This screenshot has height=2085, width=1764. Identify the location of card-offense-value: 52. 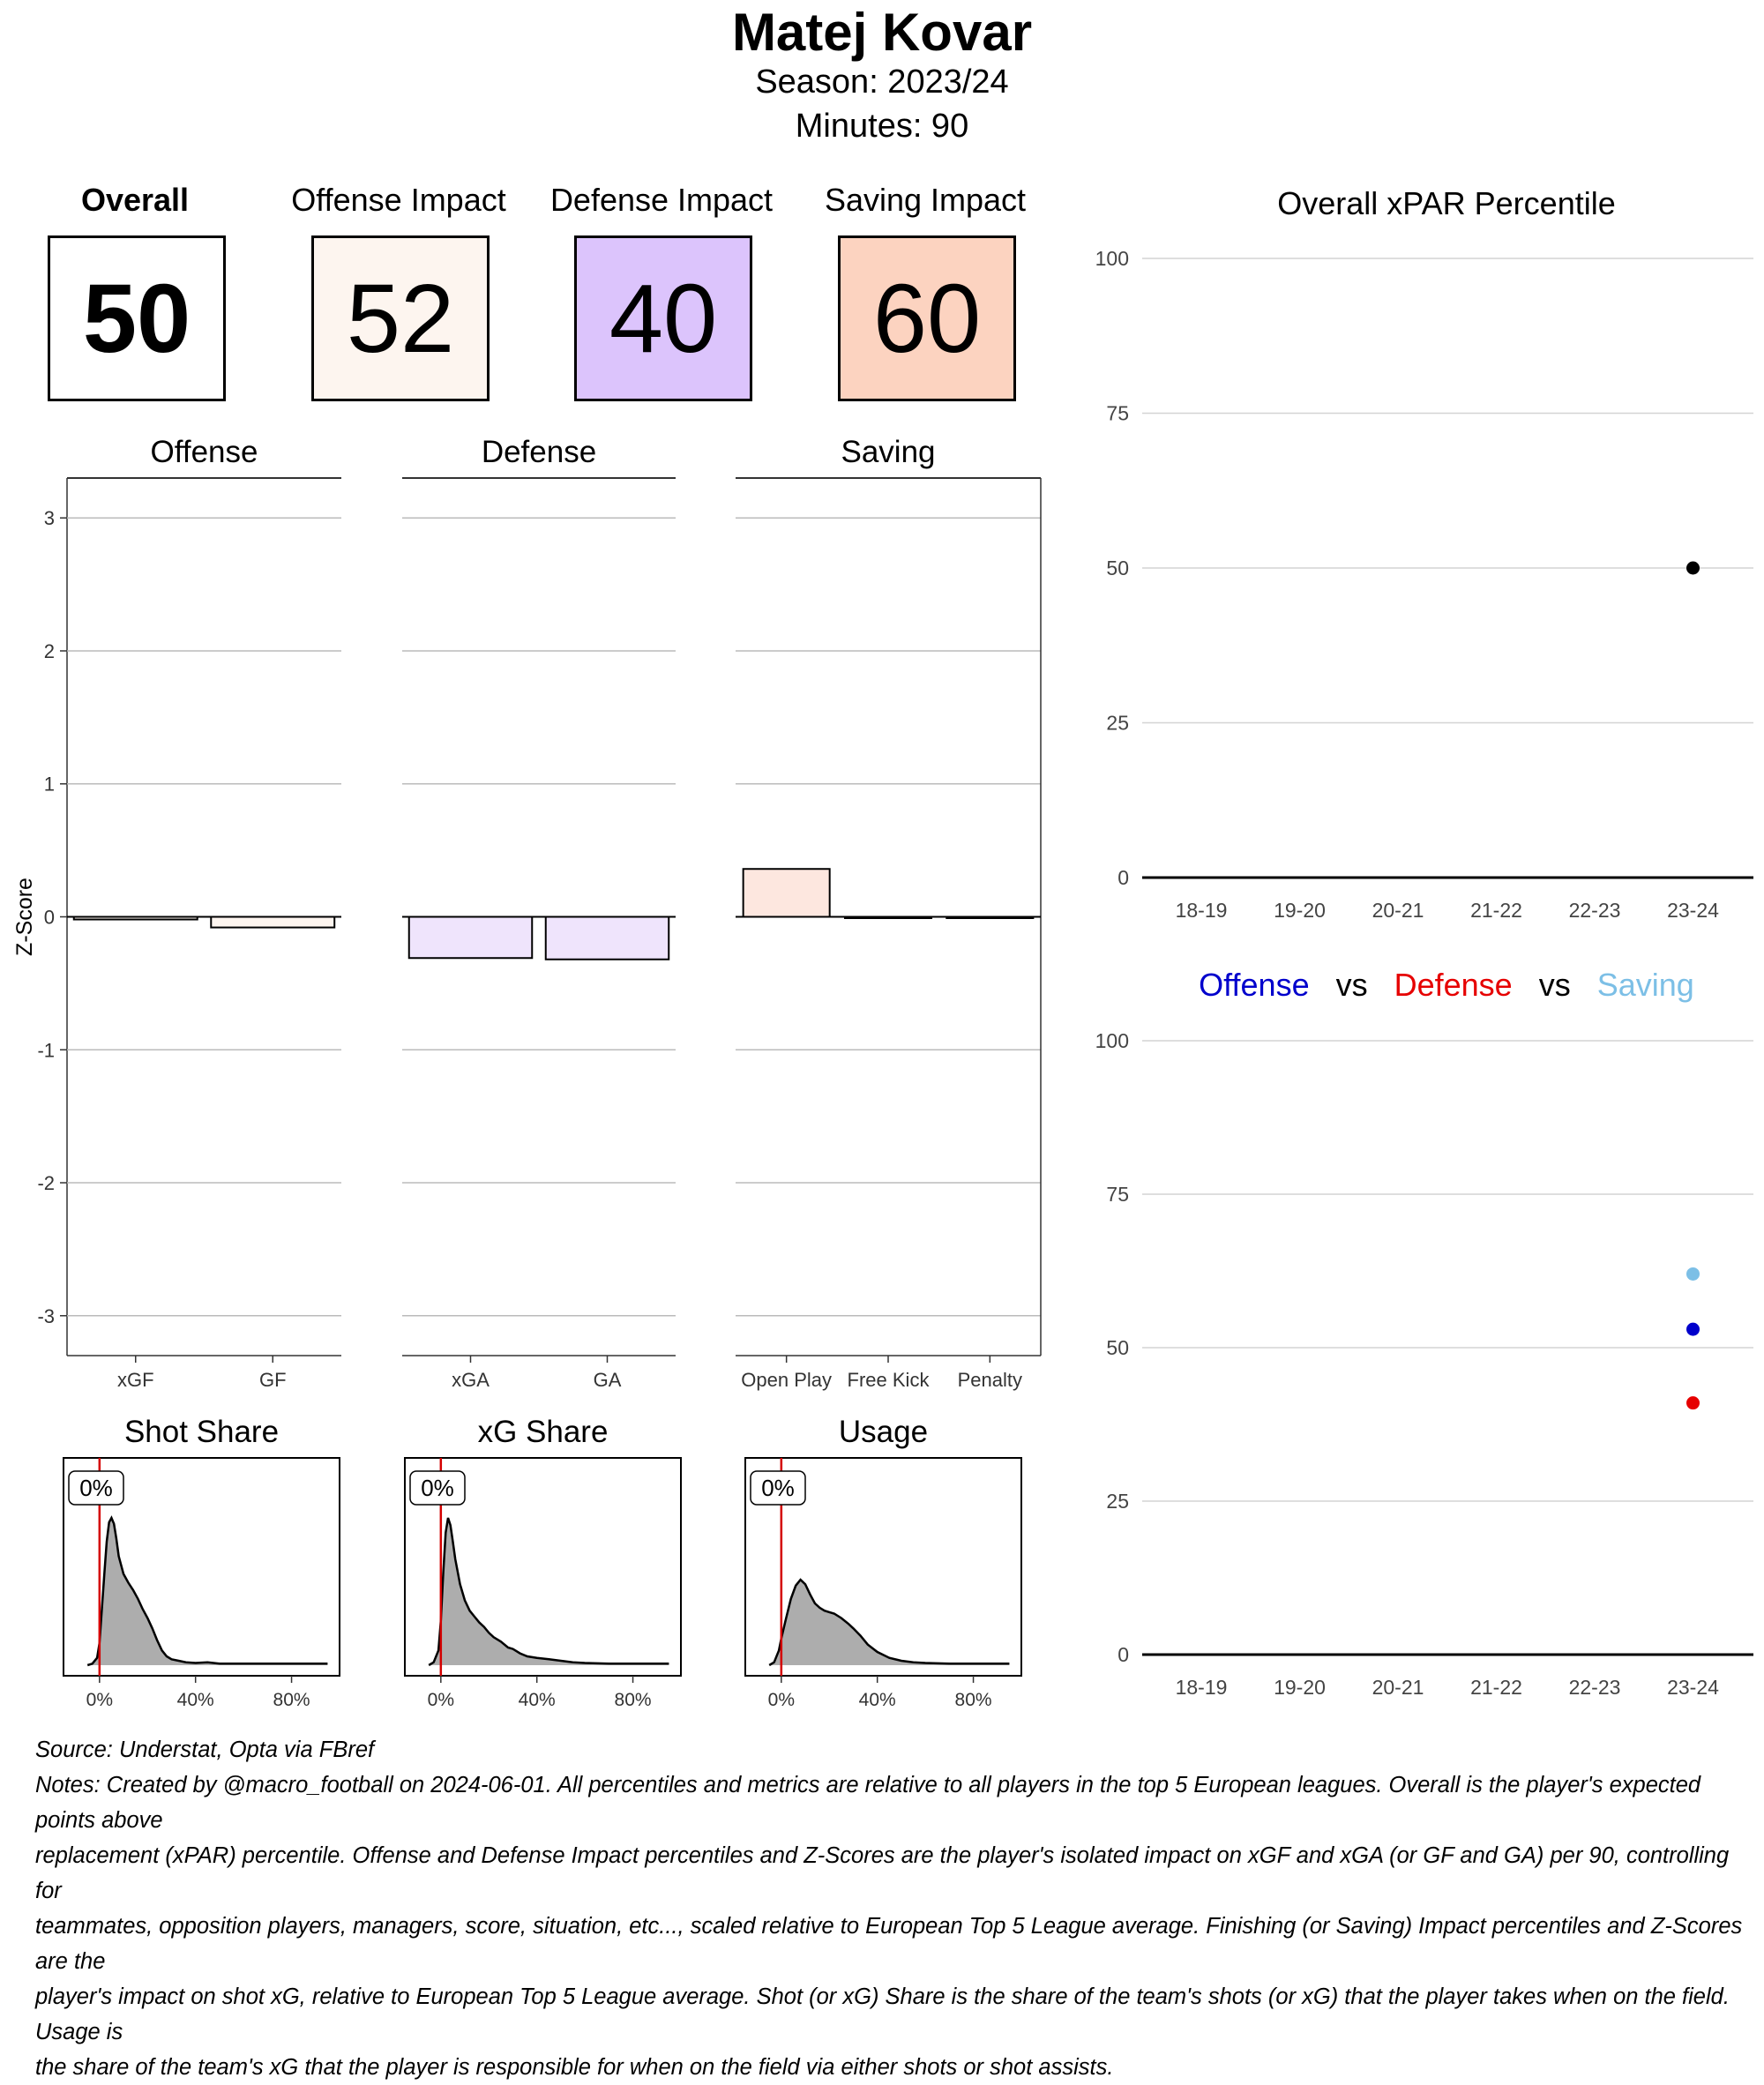
(400, 318).